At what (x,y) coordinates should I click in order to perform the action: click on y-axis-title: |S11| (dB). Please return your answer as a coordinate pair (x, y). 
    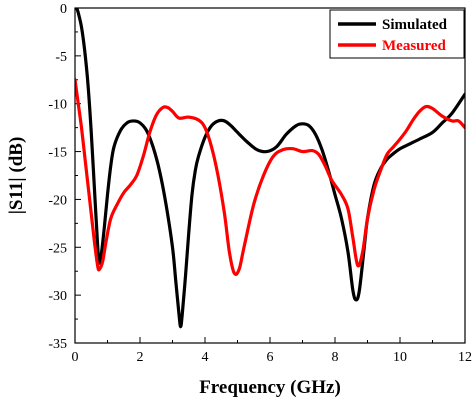
    Looking at the image, I should click on (16, 176).